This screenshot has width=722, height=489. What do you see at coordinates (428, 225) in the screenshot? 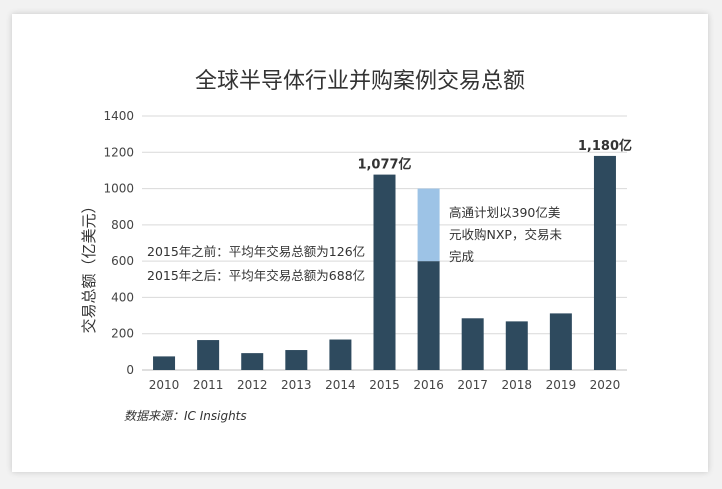
I see `bar-stack-2016` at bounding box center [428, 225].